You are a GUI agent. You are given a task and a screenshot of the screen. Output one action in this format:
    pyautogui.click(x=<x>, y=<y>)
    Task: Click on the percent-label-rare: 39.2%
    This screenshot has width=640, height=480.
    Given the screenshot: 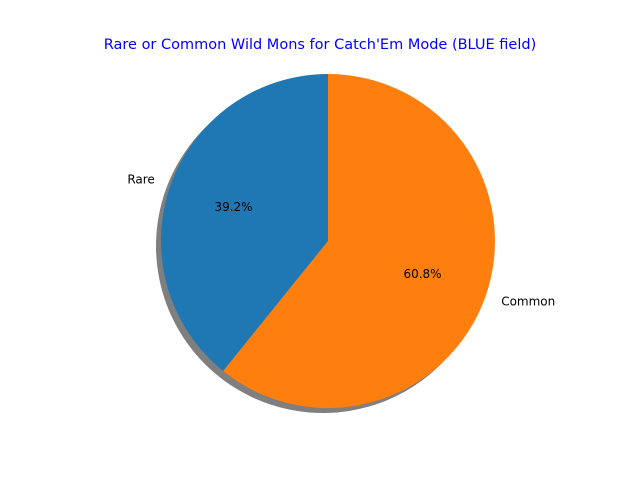 What is the action you would take?
    pyautogui.click(x=233, y=207)
    